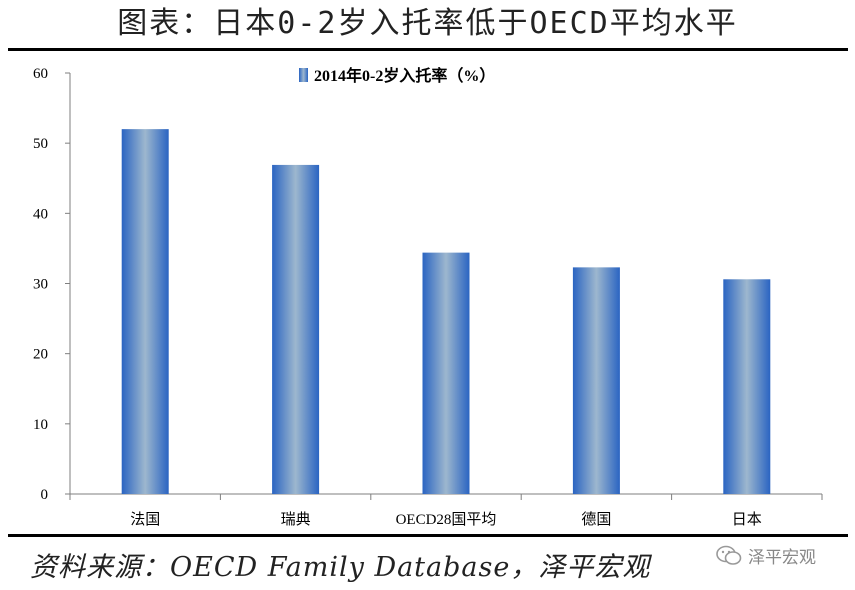 The height and width of the screenshot is (590, 855). What do you see at coordinates (446, 519) in the screenshot?
I see `x-tick-label: OECD28国平均` at bounding box center [446, 519].